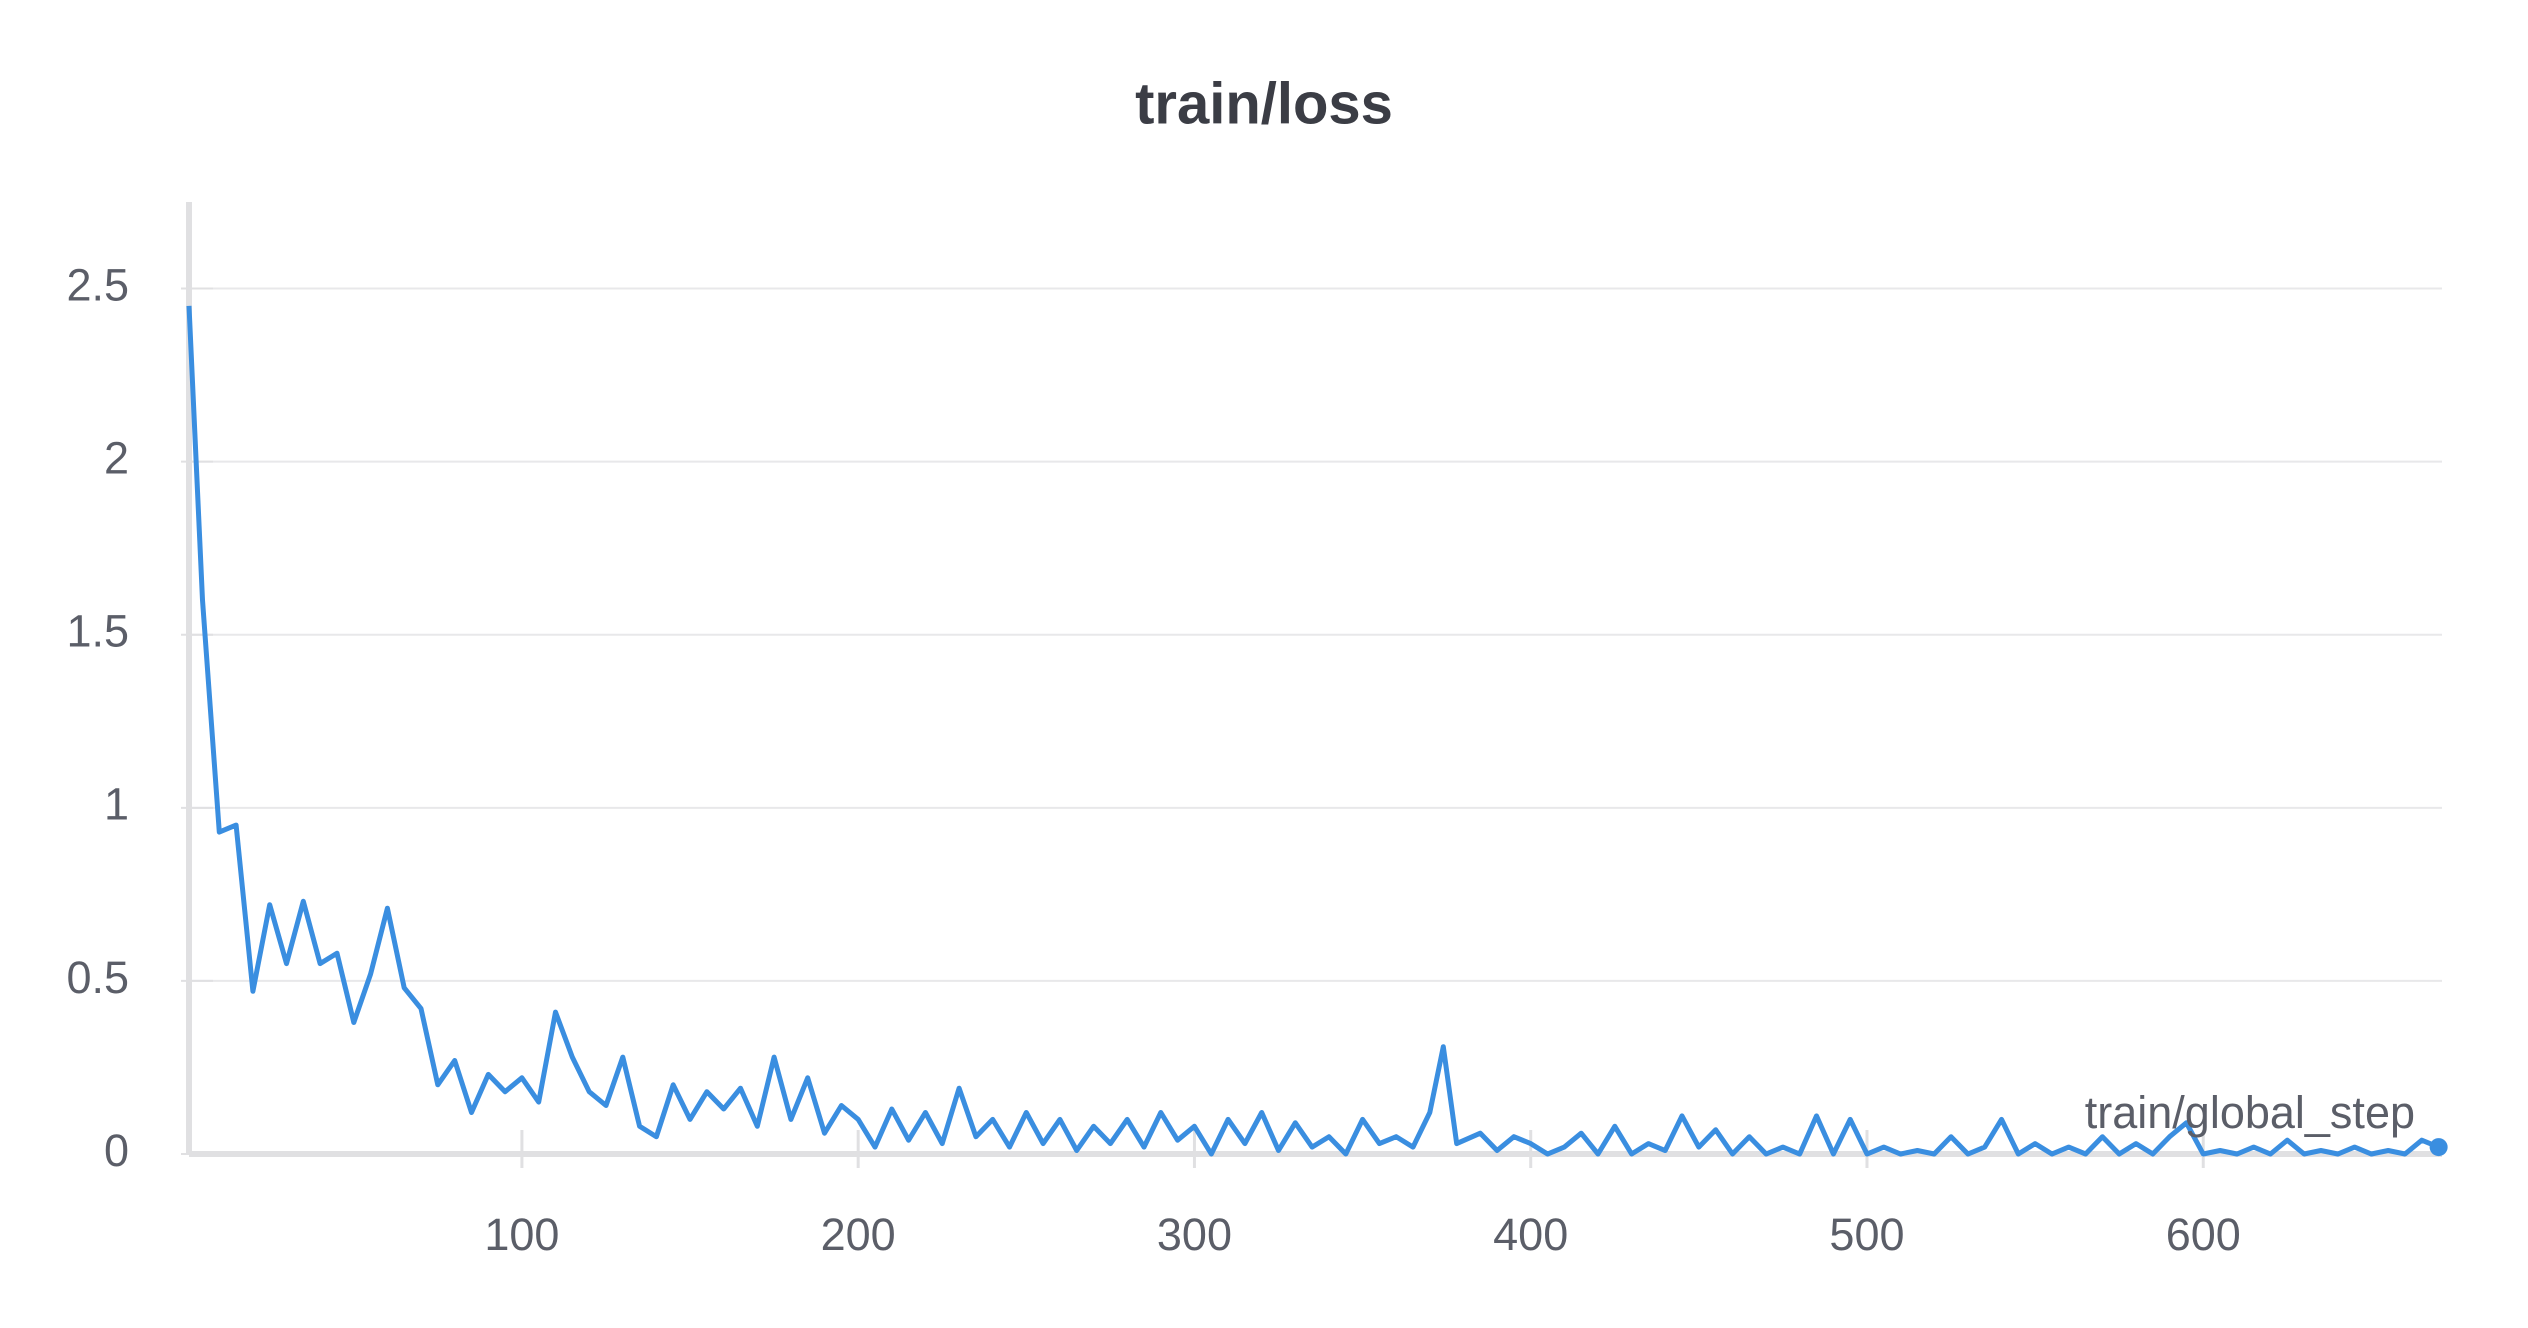 Image resolution: width=2528 pixels, height=1328 pixels. I want to click on y-tick-label: 2, so click(116, 458).